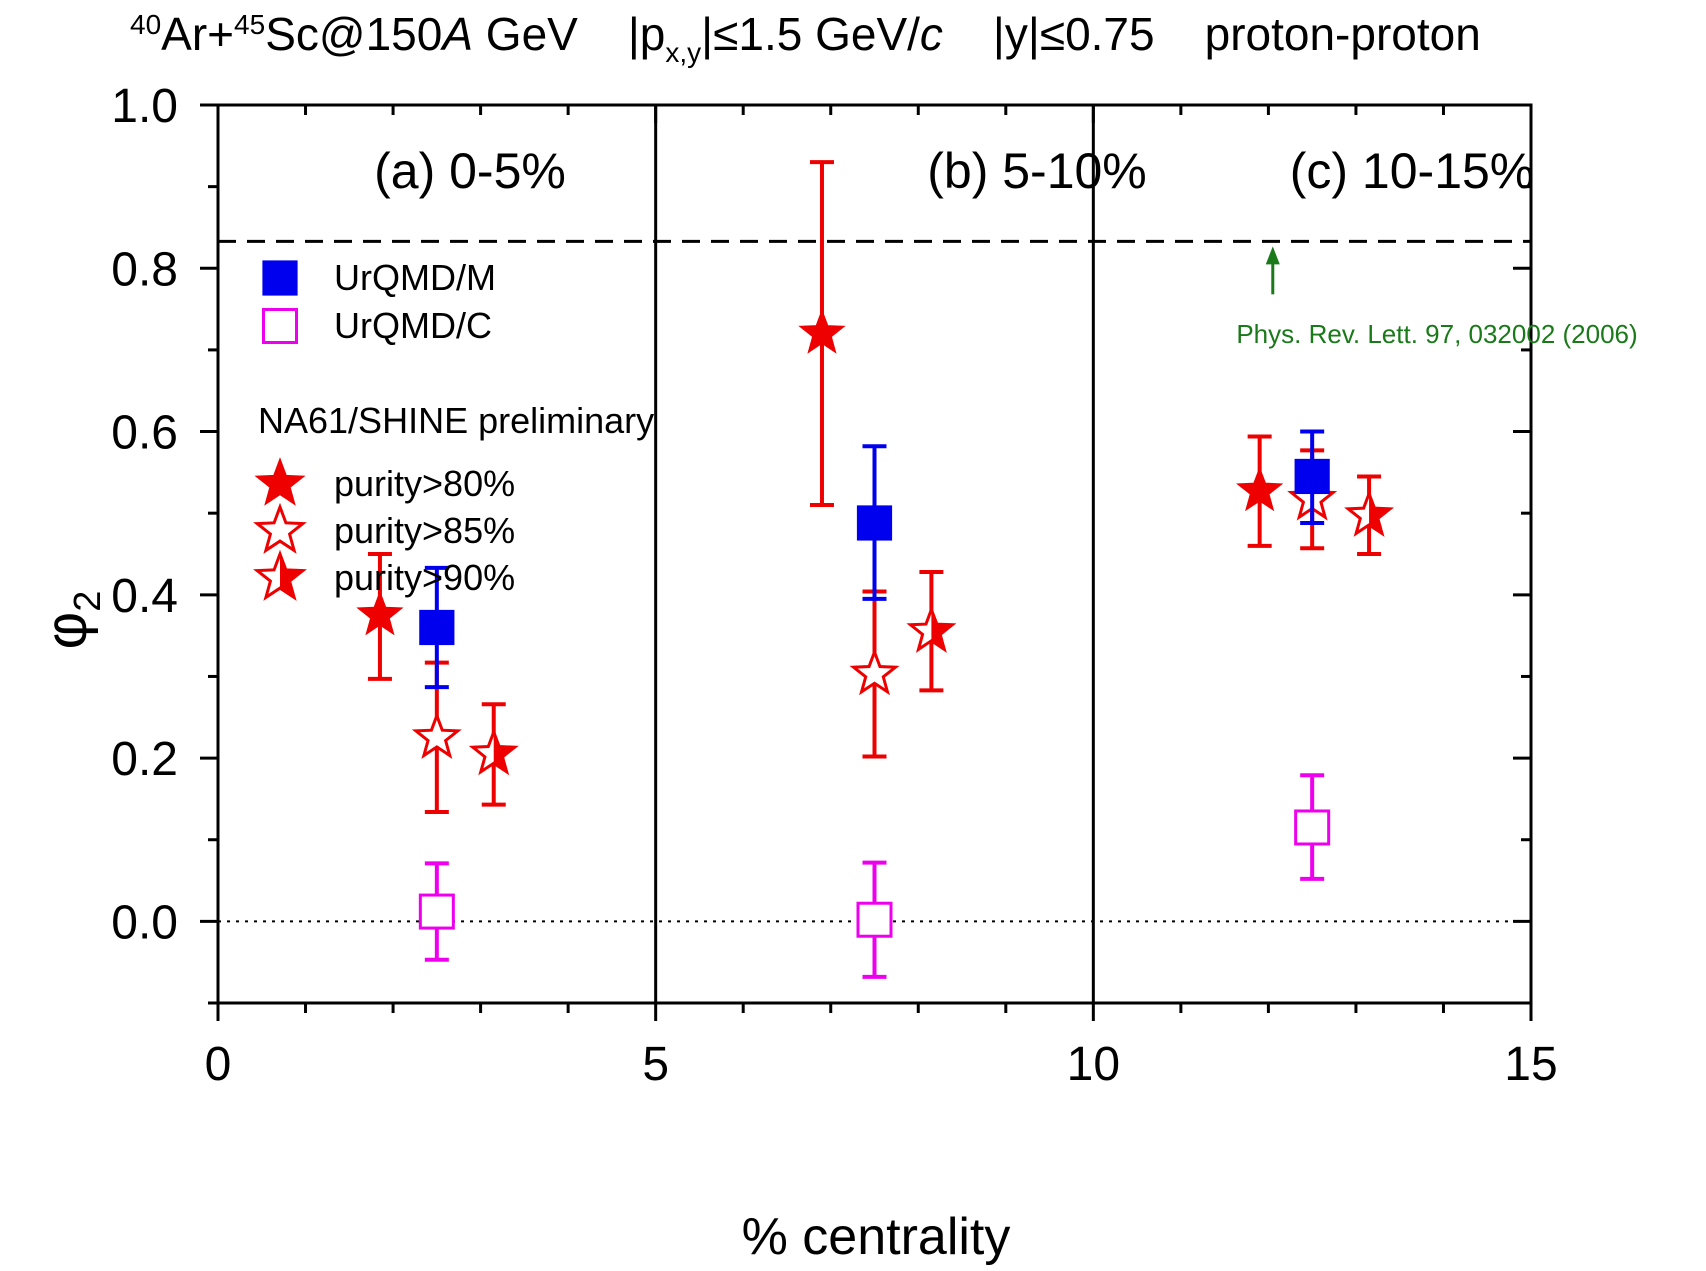  What do you see at coordinates (456, 420) in the screenshot?
I see `legend-title: NA61/SHINE preliminary` at bounding box center [456, 420].